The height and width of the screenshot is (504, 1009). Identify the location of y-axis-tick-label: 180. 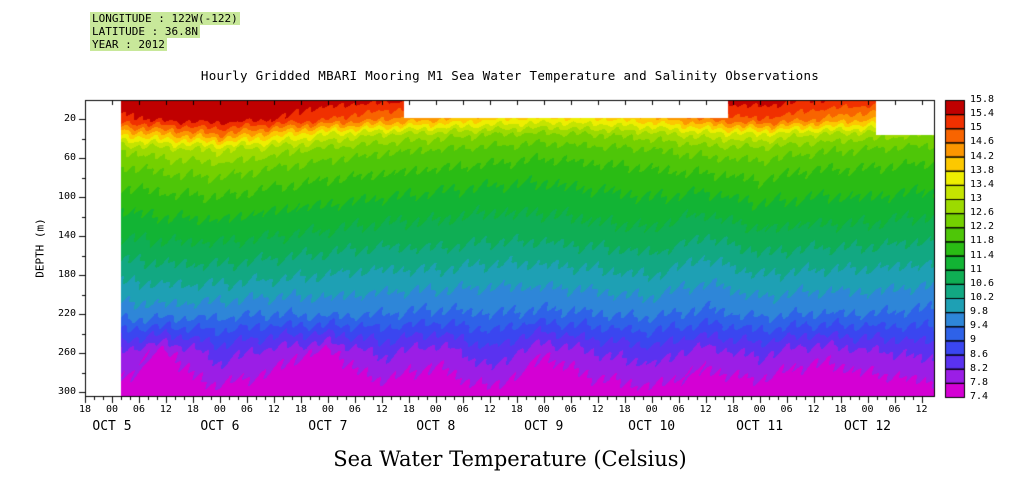
(66, 275).